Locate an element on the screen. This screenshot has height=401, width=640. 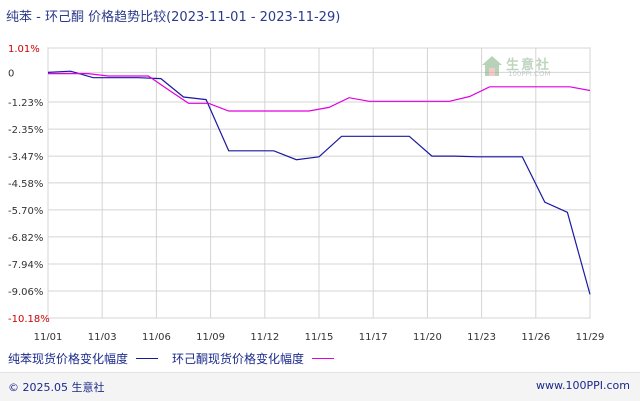
x-tick-label: 11/03 is located at coordinates (102, 336).